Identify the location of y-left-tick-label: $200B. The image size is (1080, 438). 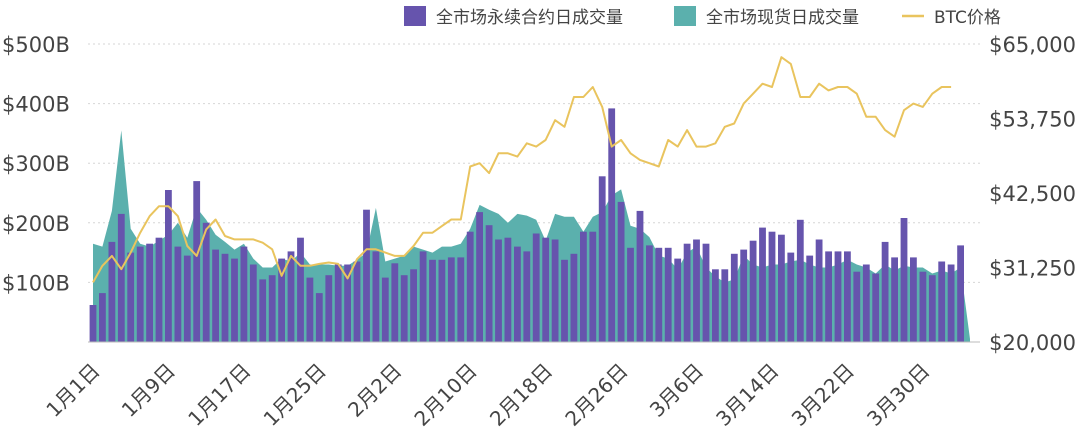
(36, 224).